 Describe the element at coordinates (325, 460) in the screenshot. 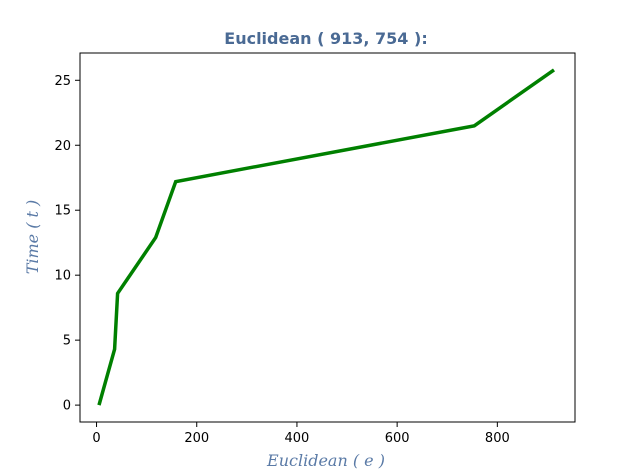

I see `x-axis-label: Euclidean ( e )` at that location.